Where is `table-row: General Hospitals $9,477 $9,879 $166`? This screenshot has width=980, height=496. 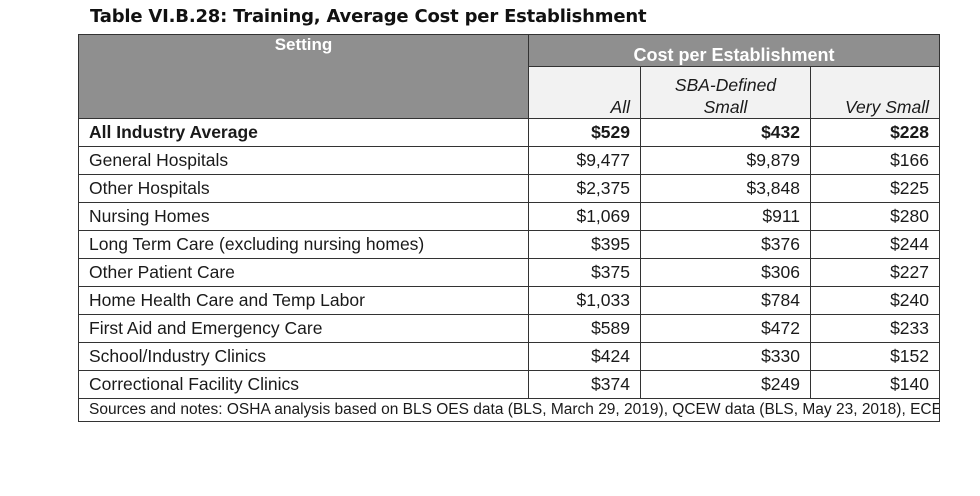
table-row: General Hospitals $9,477 $9,879 $166 is located at coordinates (509, 160).